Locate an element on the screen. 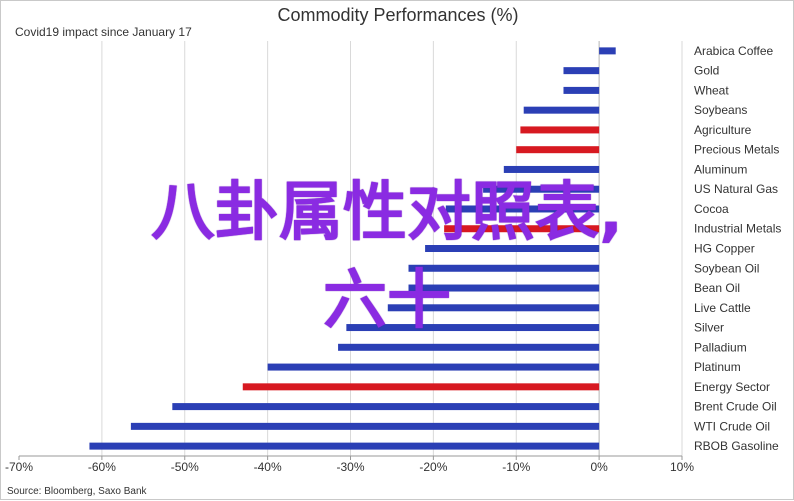 The image size is (794, 501). category-label: Soybeans is located at coordinates (720, 110).